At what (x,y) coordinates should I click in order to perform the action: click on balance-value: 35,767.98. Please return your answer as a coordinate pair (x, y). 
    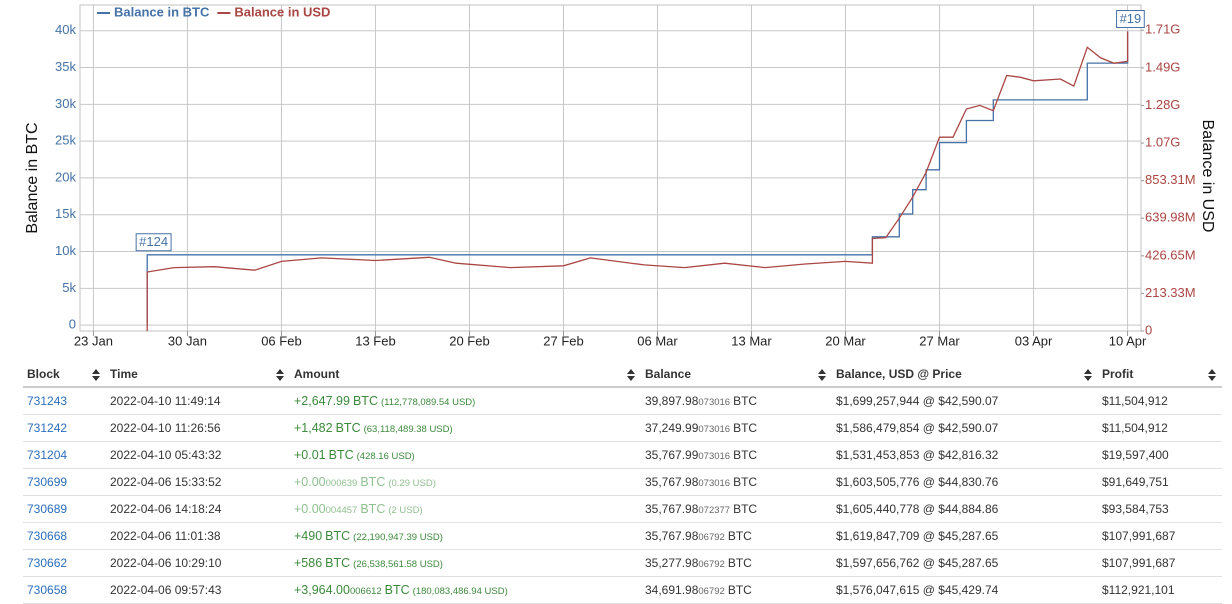
    Looking at the image, I should click on (672, 509).